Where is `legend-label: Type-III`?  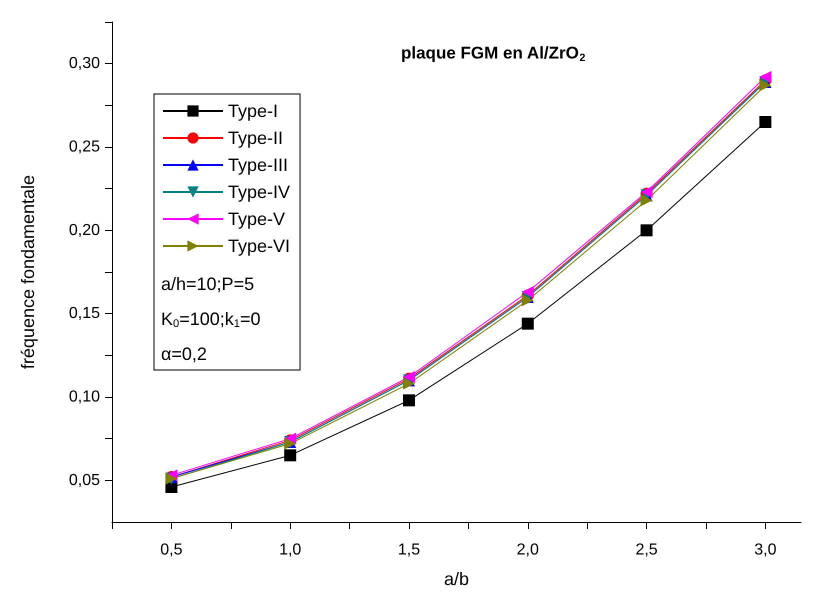
legend-label: Type-III is located at coordinates (258, 165).